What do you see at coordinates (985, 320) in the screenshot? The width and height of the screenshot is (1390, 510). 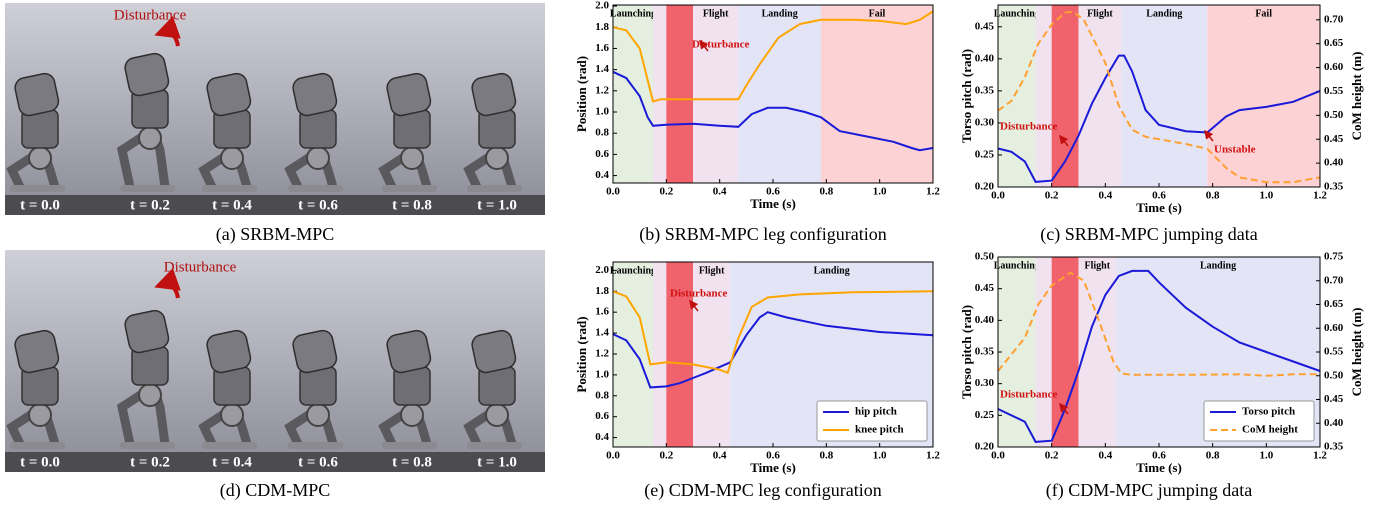 I see `y-tick-label: 0.40` at bounding box center [985, 320].